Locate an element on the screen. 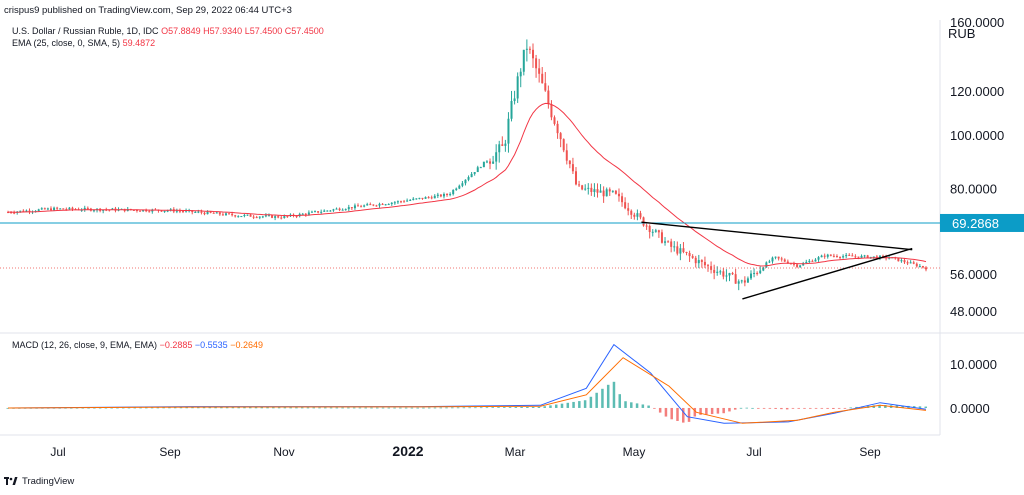  footer: TradingView is located at coordinates (39, 481).